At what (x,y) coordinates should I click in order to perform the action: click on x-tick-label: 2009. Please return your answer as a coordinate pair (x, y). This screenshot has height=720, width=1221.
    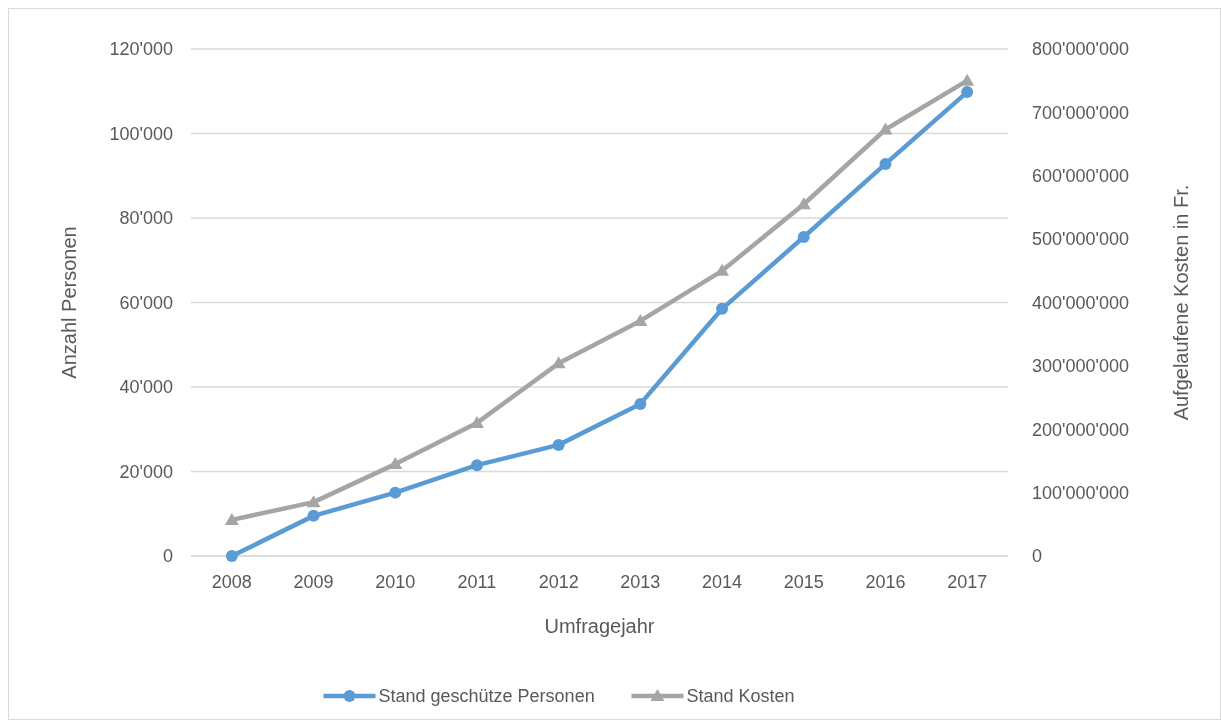
    Looking at the image, I should click on (313, 582).